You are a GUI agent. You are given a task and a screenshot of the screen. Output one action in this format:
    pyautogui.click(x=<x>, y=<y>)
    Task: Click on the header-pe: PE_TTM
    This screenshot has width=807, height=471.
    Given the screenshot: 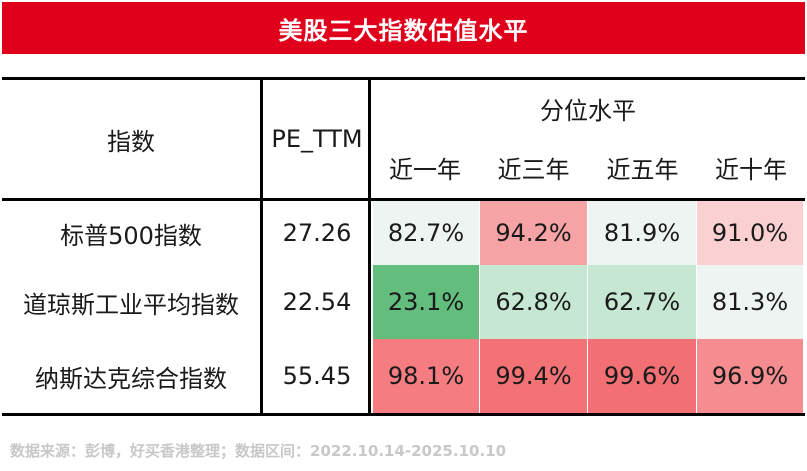 What is the action you would take?
    pyautogui.click(x=317, y=139)
    